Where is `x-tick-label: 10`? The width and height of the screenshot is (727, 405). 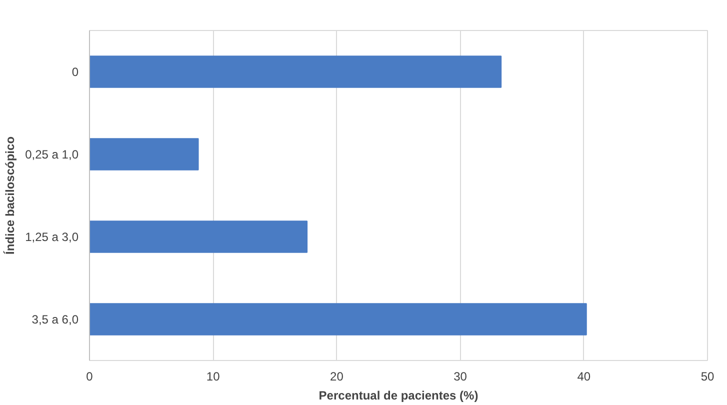 x-tick-label: 10 is located at coordinates (213, 377).